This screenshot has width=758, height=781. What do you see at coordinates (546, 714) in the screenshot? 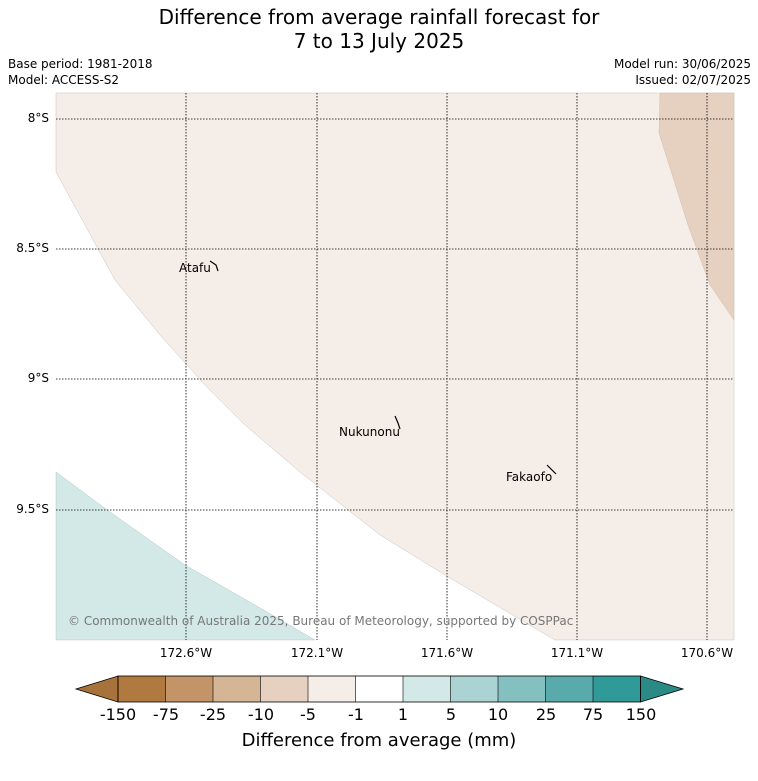
I see `colorbar-tick: 25` at bounding box center [546, 714].